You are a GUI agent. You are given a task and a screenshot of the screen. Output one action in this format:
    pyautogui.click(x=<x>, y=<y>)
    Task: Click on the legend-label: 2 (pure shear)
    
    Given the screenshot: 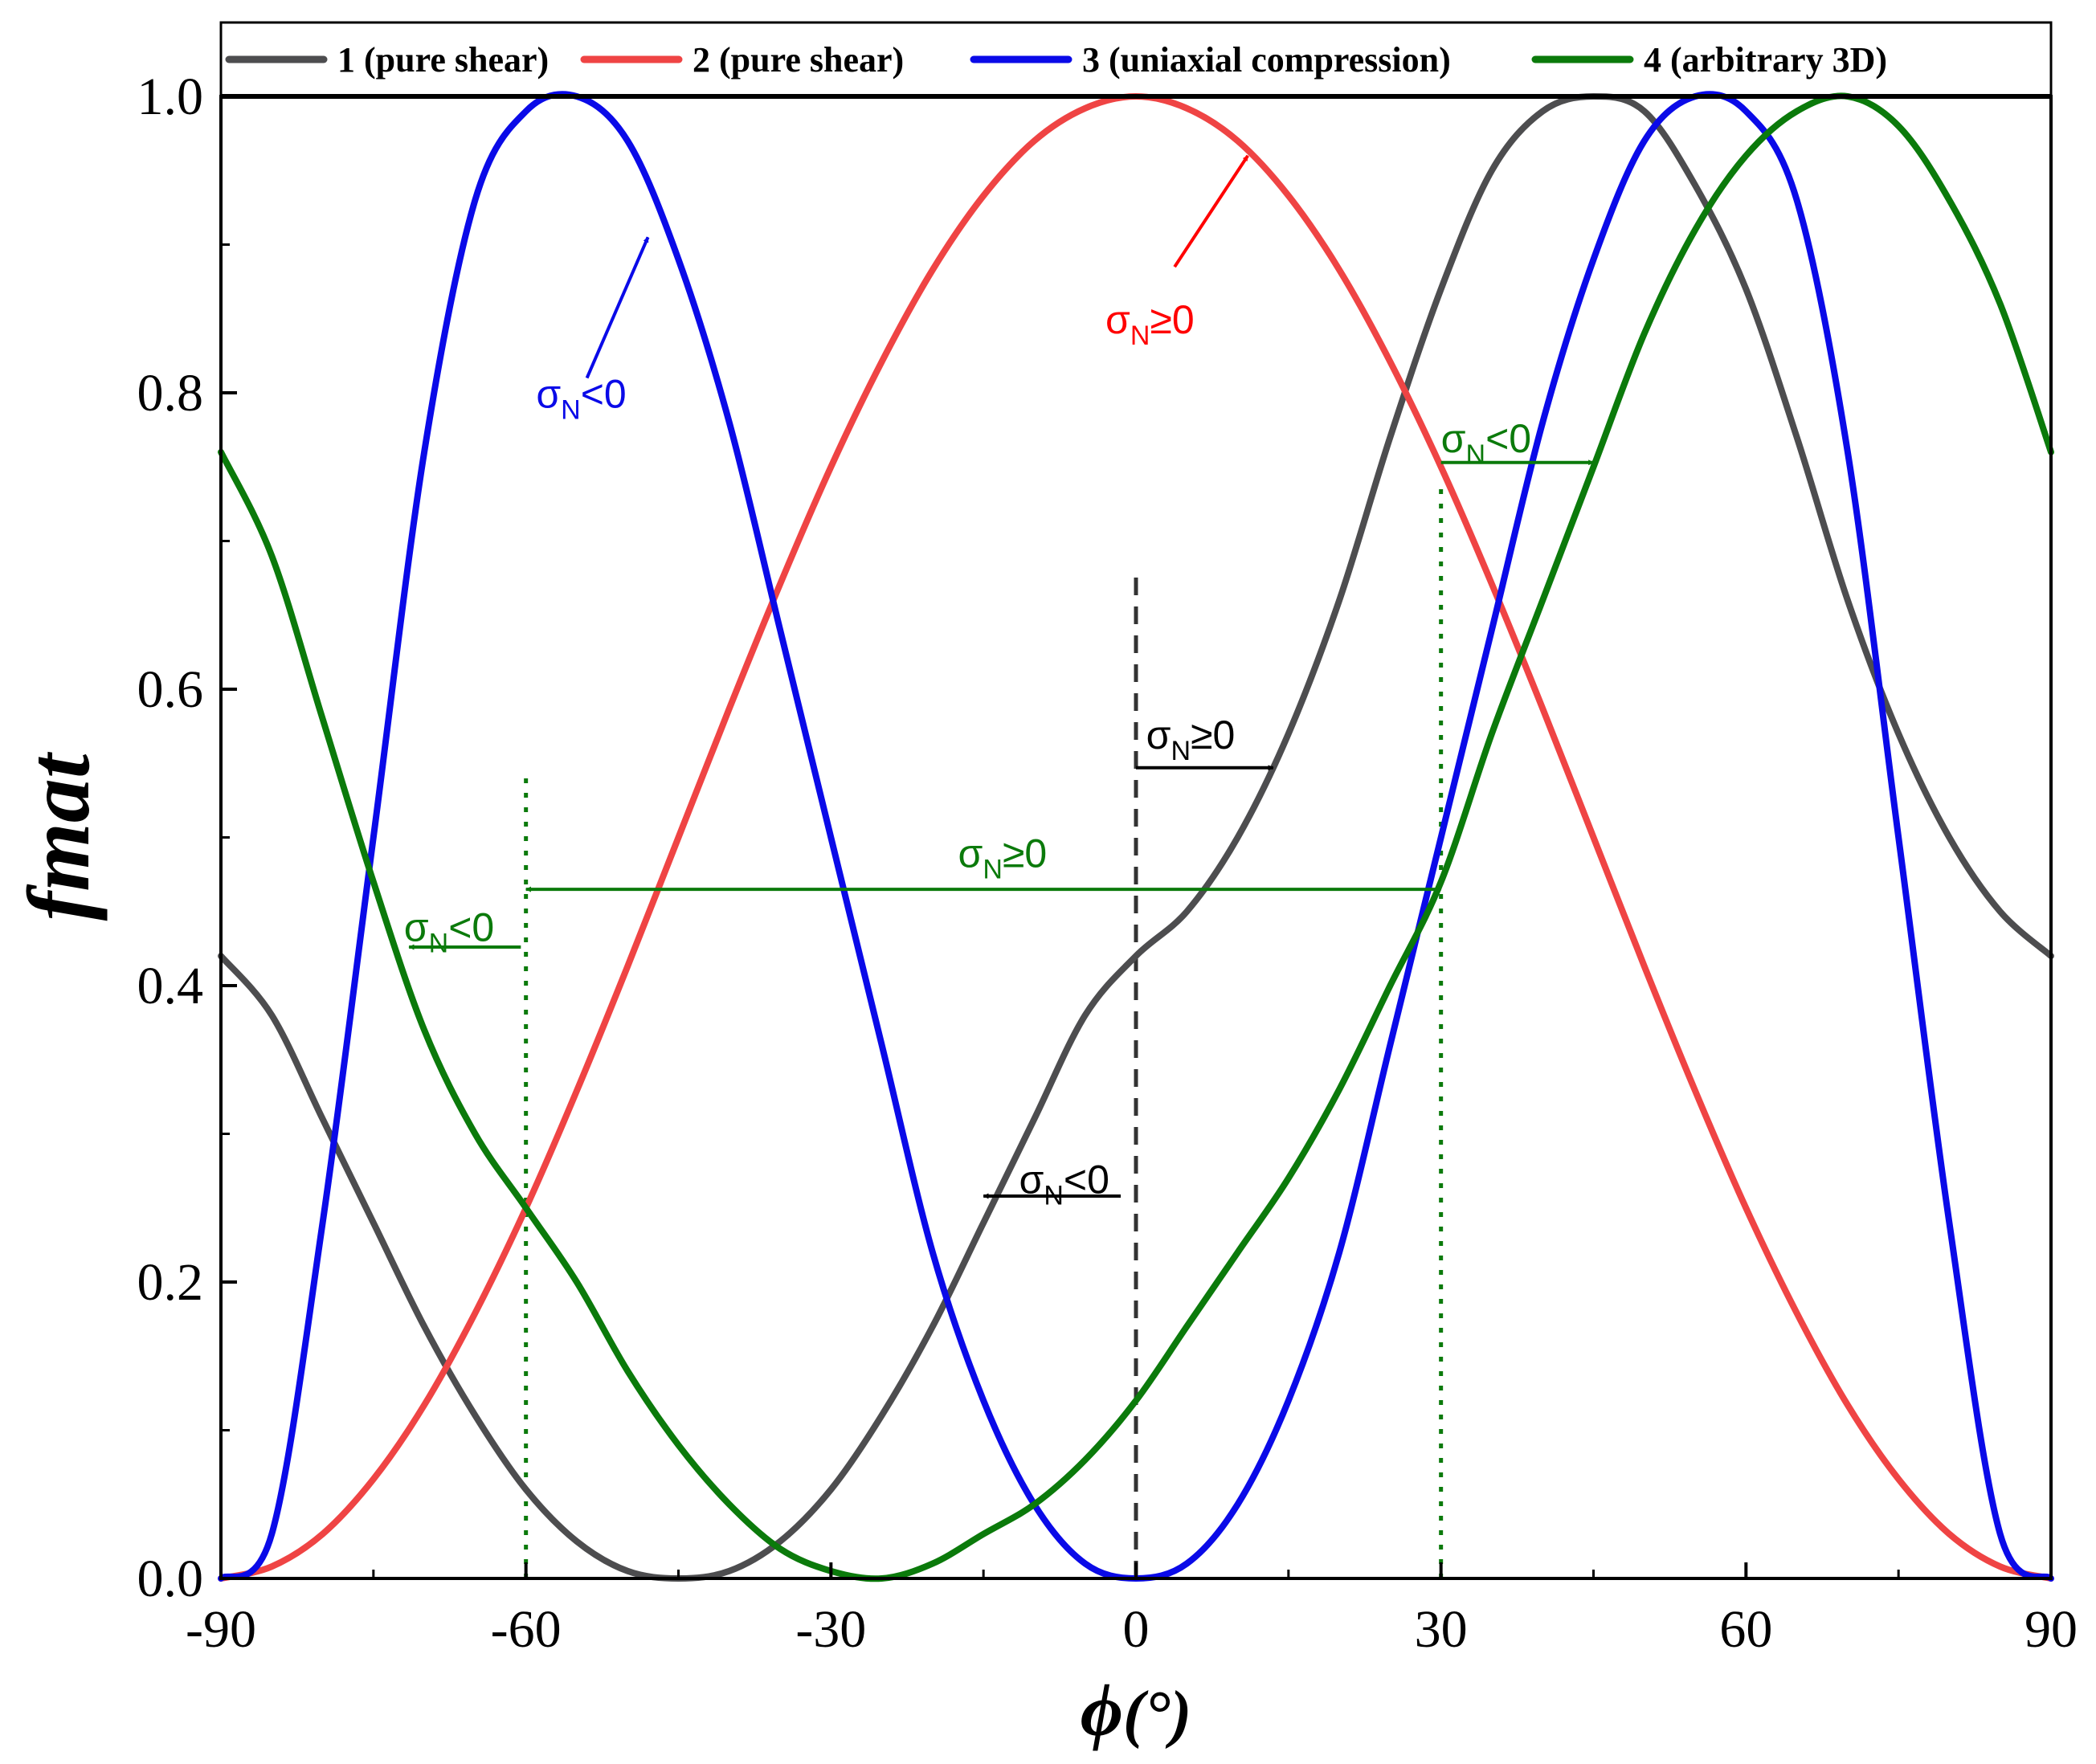 What is the action you would take?
    pyautogui.click(x=798, y=60)
    